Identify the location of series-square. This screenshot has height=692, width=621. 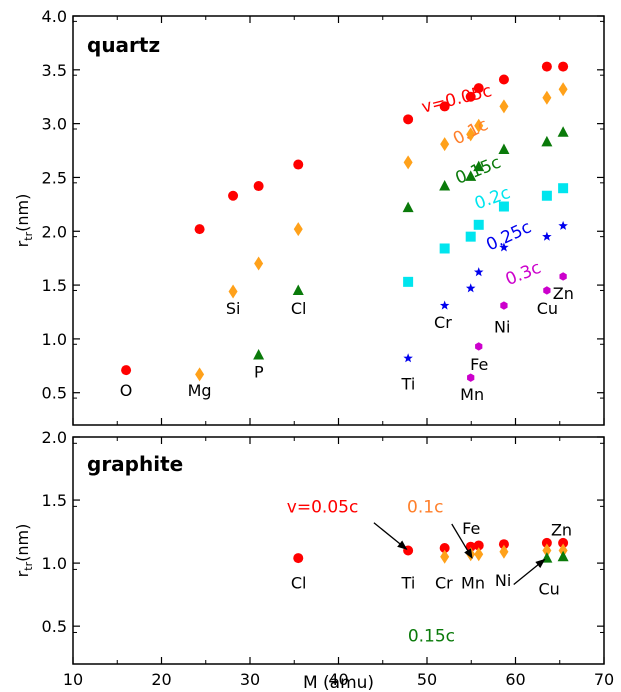
(486, 235).